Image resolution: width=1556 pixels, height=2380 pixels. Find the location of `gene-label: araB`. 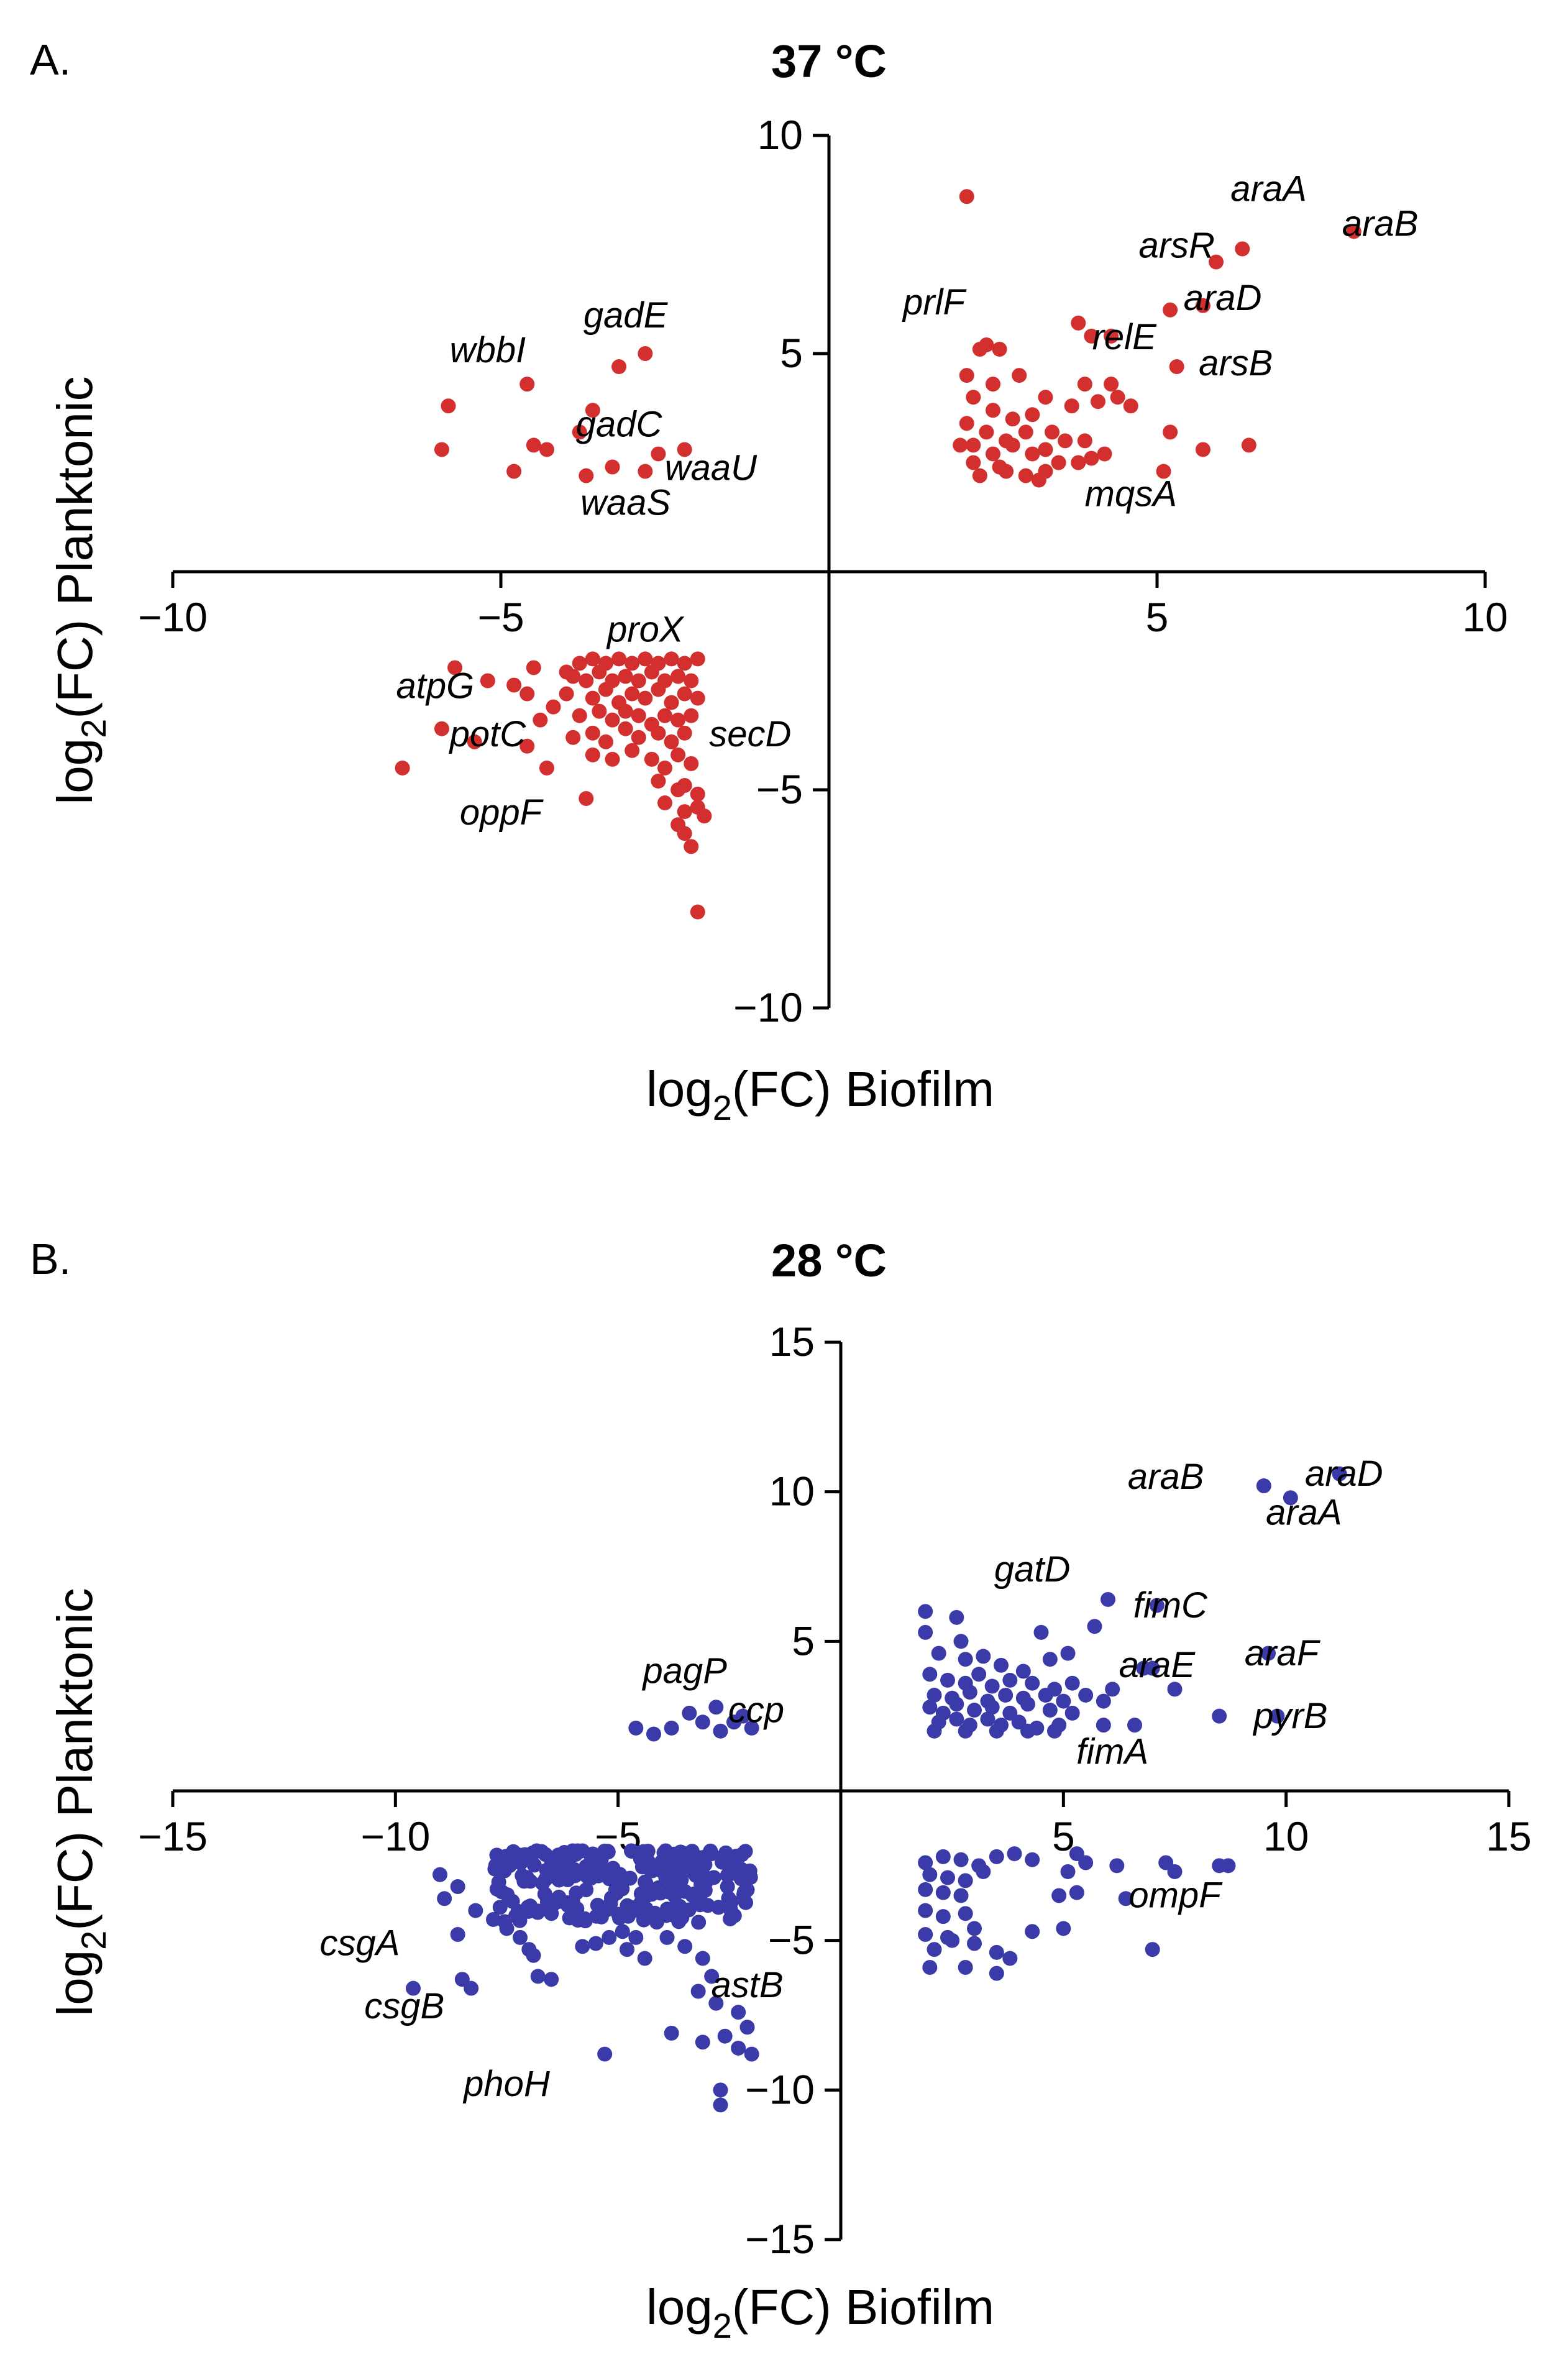

gene-label: araB is located at coordinates (1166, 1477).